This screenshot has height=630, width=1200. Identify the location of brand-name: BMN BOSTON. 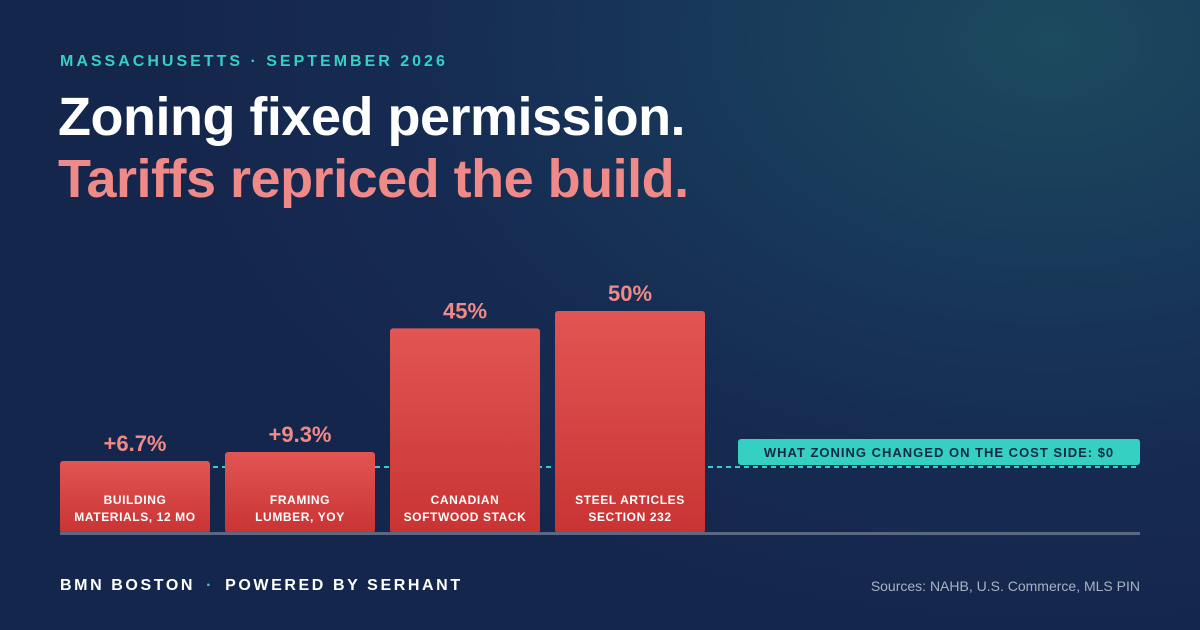
(128, 585).